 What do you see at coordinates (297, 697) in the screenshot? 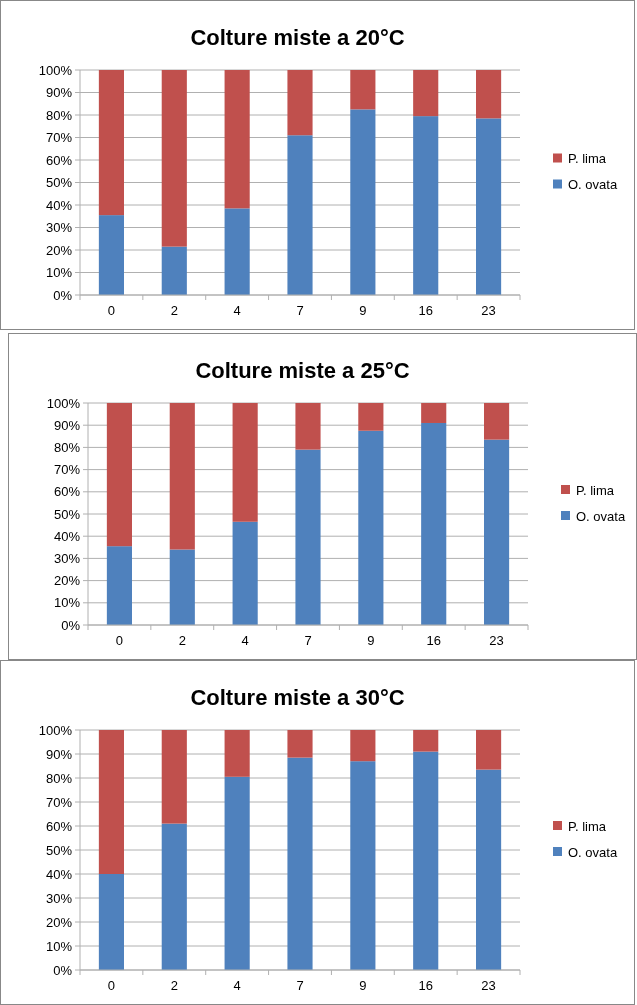
I see `chart-title: Colture miste a 30°C` at bounding box center [297, 697].